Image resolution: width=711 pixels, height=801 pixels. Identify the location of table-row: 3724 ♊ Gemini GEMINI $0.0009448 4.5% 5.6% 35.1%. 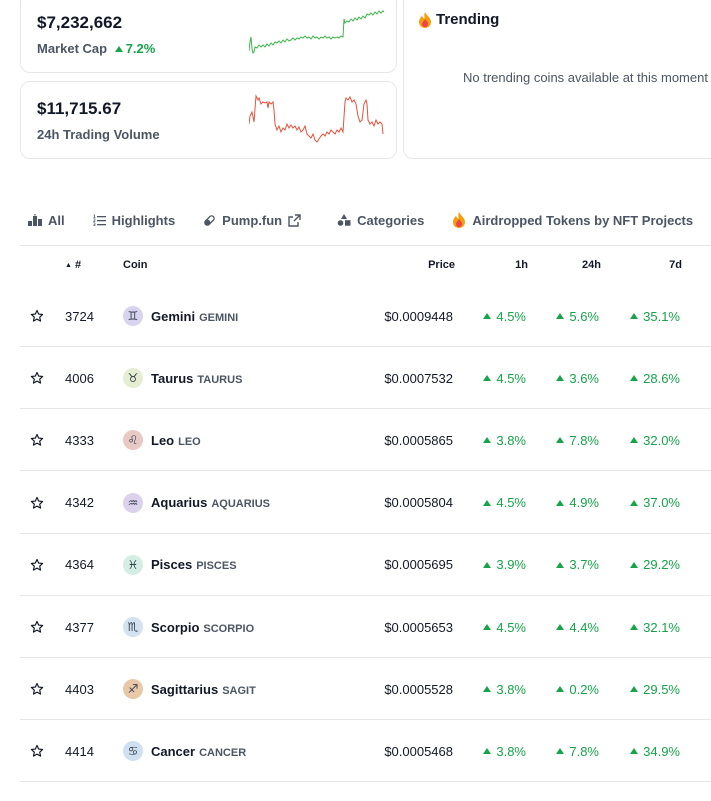
(365, 316).